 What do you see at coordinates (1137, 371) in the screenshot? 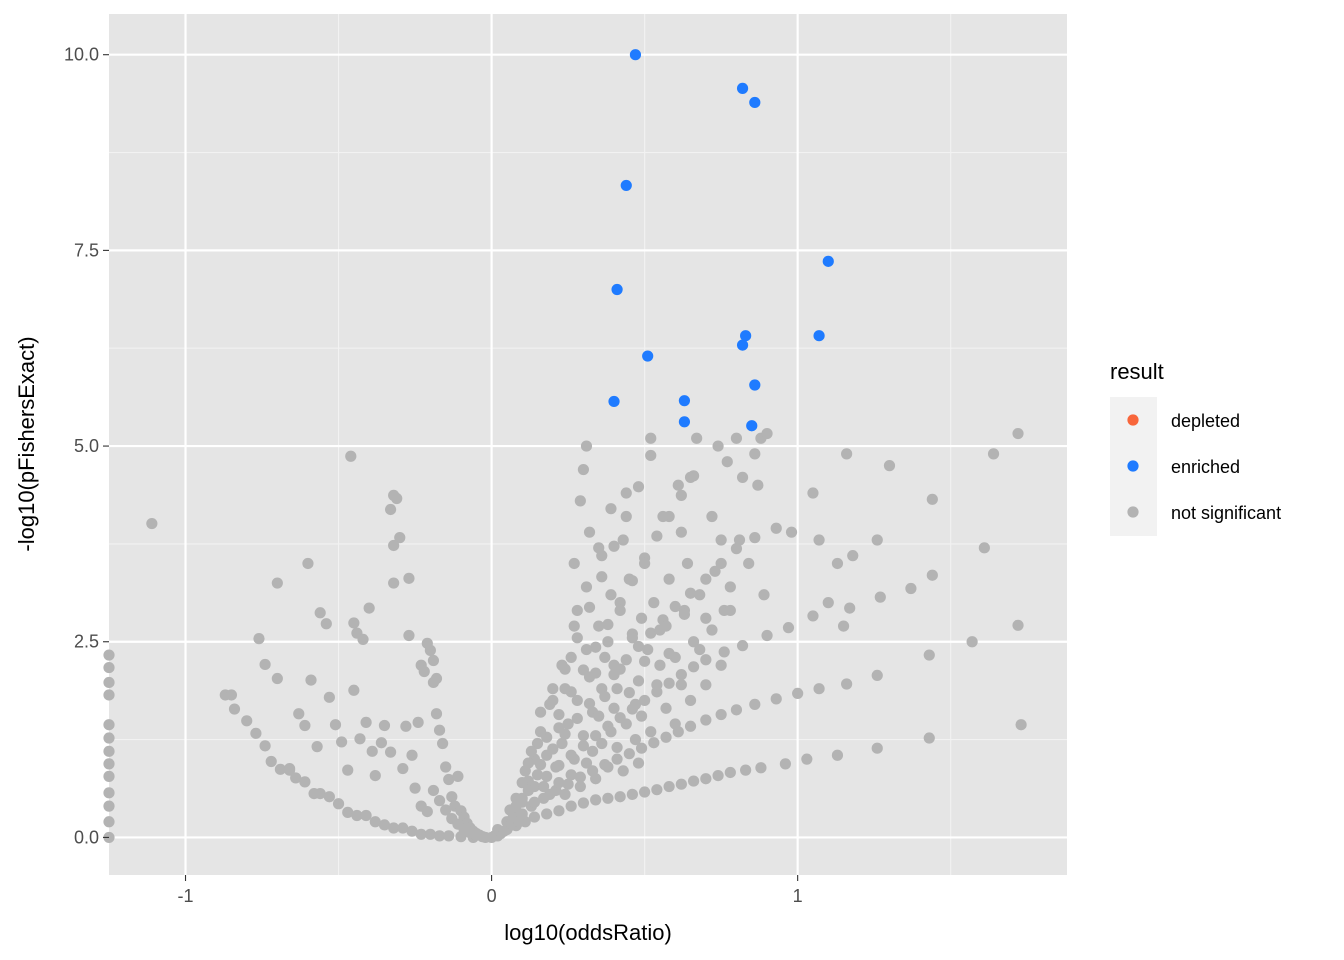
I see `legend-title: result` at bounding box center [1137, 371].